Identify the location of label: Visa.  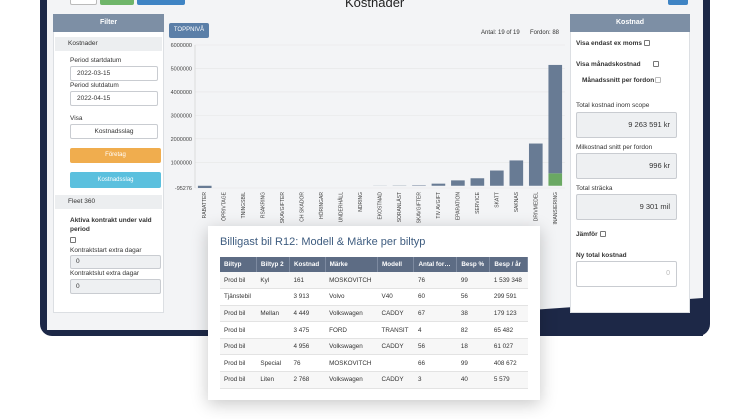
(76, 118).